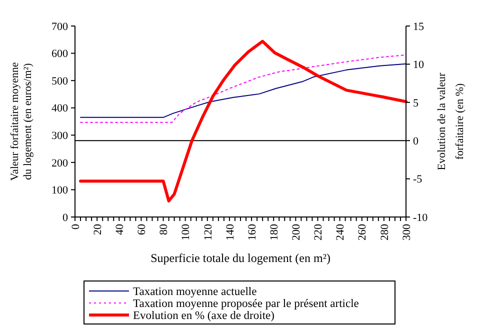 The height and width of the screenshot is (332, 491). I want to click on y2-tick-label: 0, so click(416, 141).